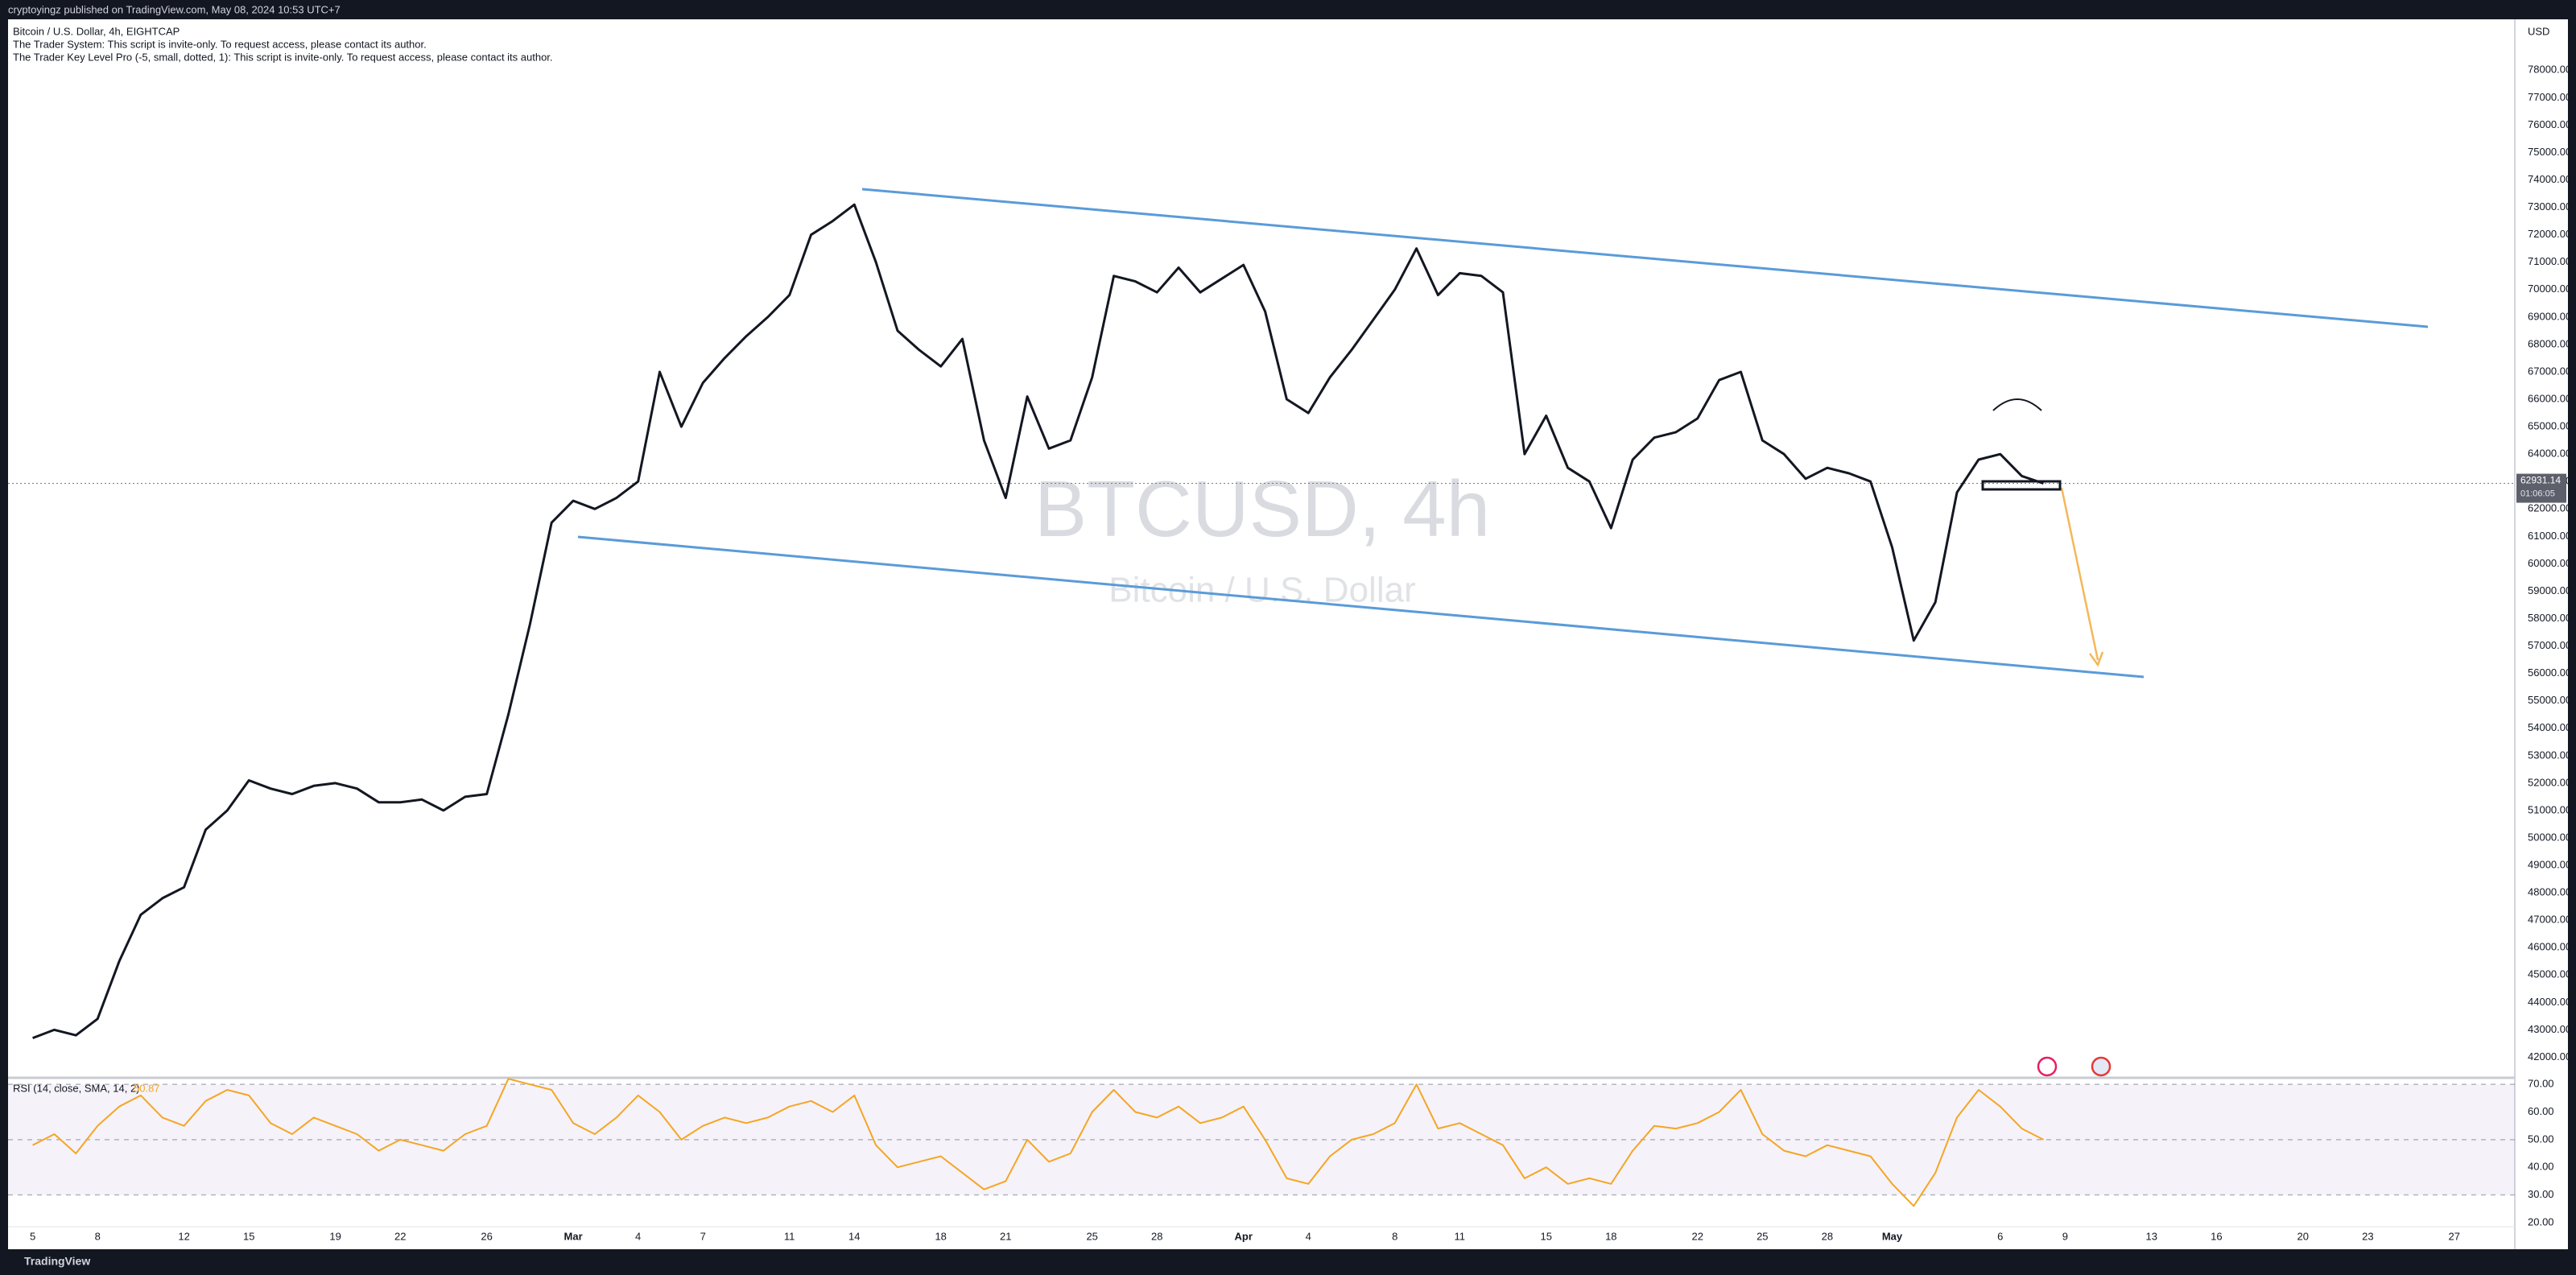 The height and width of the screenshot is (1275, 2576). I want to click on y-tick-label: 64000.00, so click(2549, 454).